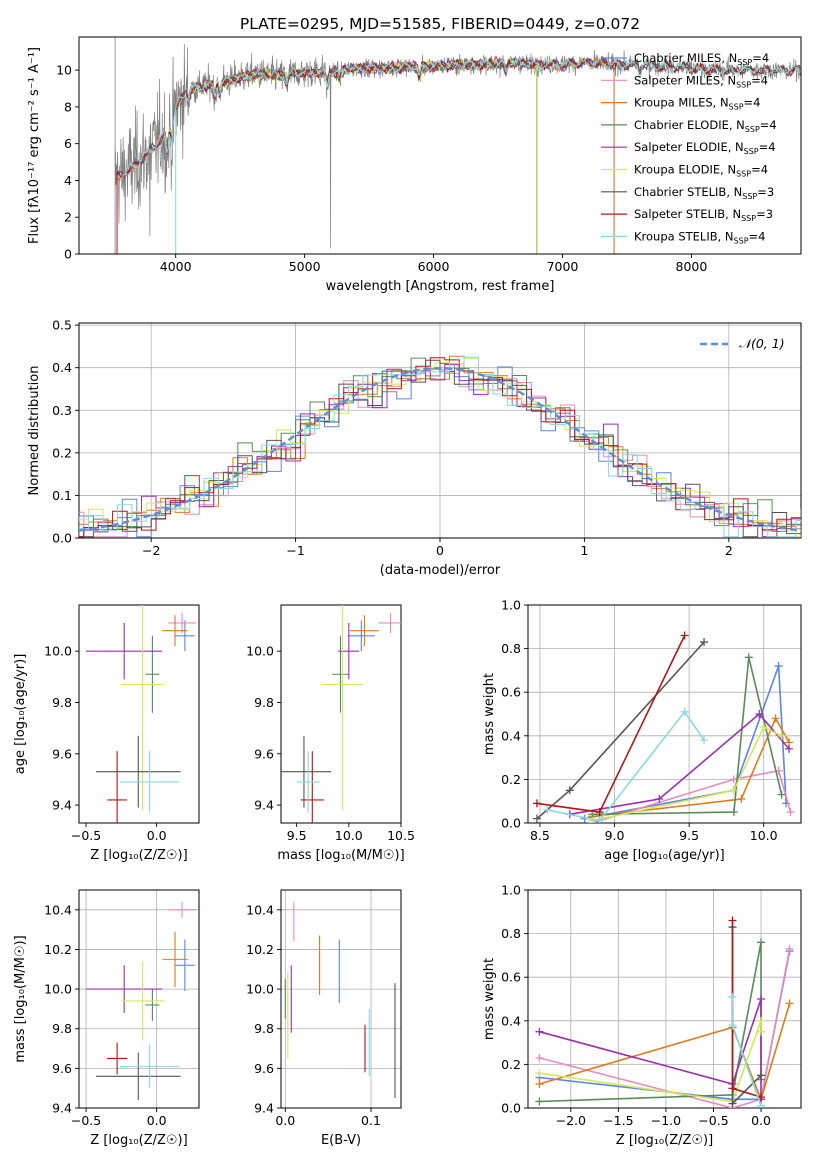 This screenshot has height=1170, width=819. What do you see at coordinates (141, 1001) in the screenshot?
I see `mass_vs_Z-plot` at bounding box center [141, 1001].